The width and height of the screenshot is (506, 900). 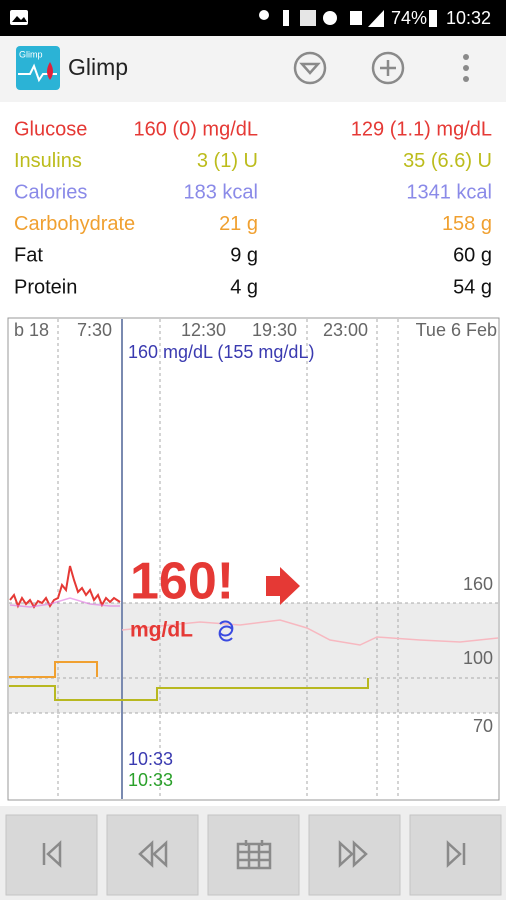 What do you see at coordinates (195, 129) in the screenshot?
I see `row-recent: 160 (0) mg/dL` at bounding box center [195, 129].